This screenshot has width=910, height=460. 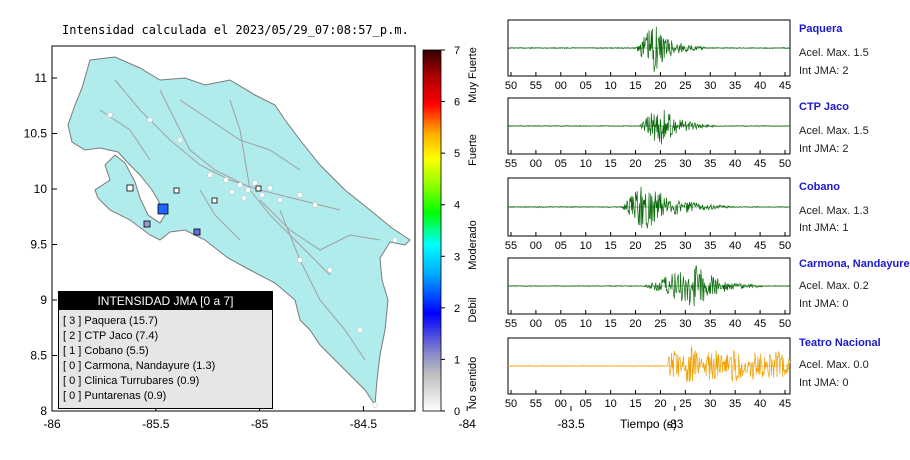 What do you see at coordinates (457, 154) in the screenshot?
I see `colorbar-tick-label: 5` at bounding box center [457, 154].